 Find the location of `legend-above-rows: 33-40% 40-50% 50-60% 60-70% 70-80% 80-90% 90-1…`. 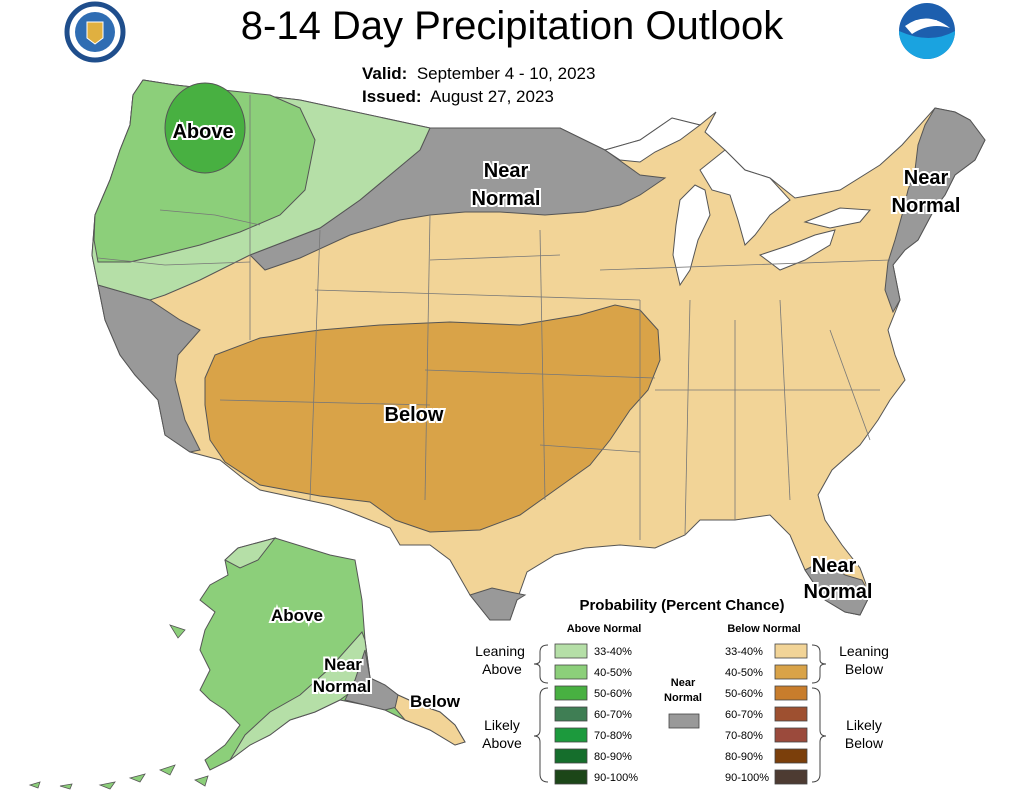

legend-above-rows: 33-40% 40-50% 50-60% 60-70% 70-80% 80-90% 90-1… is located at coordinates (596, 714).